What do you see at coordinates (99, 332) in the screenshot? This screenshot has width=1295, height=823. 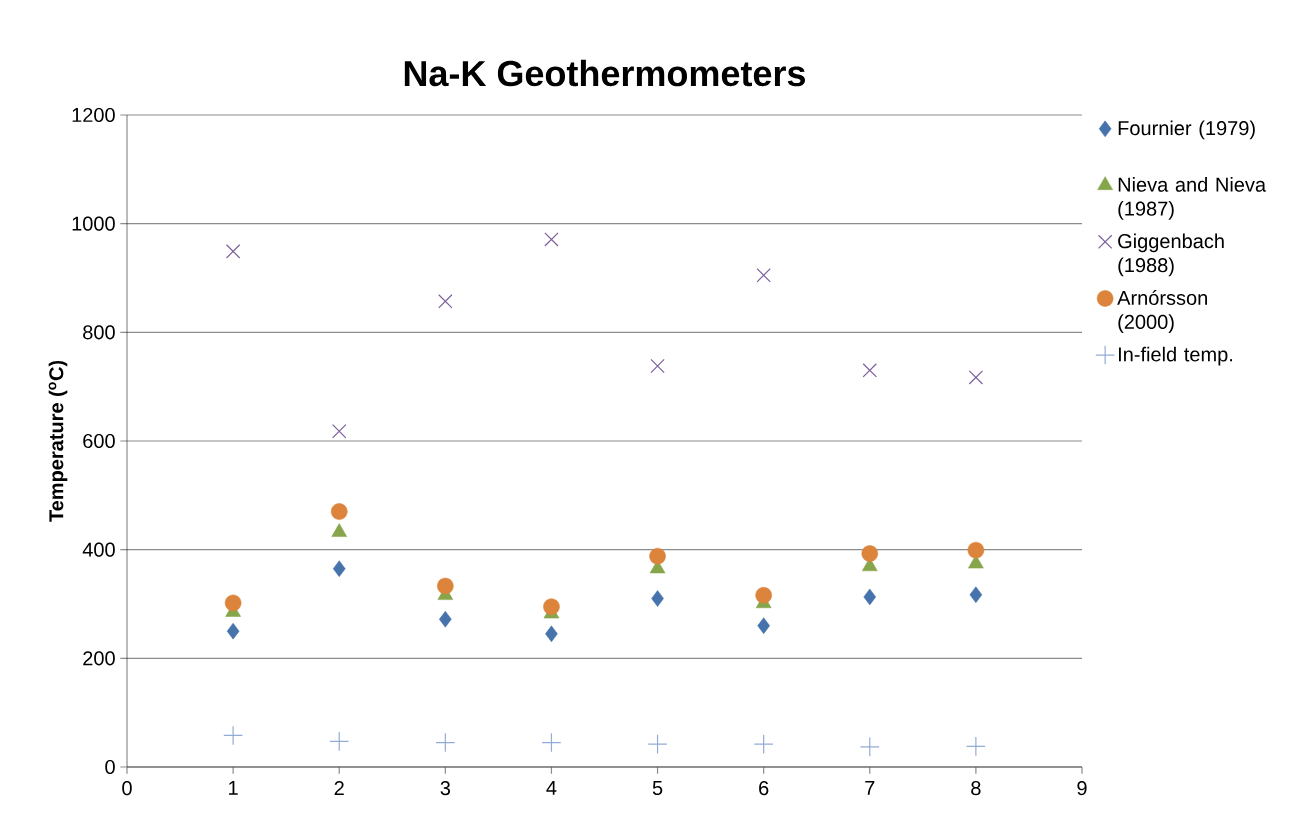 I see `y-tick-label: 800` at bounding box center [99, 332].